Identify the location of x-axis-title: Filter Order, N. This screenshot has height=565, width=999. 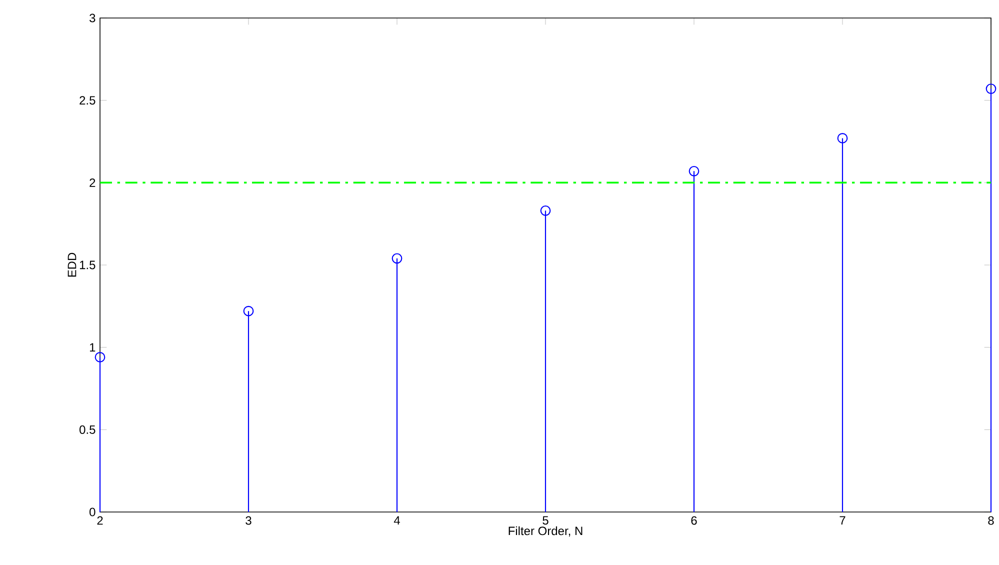
(545, 531).